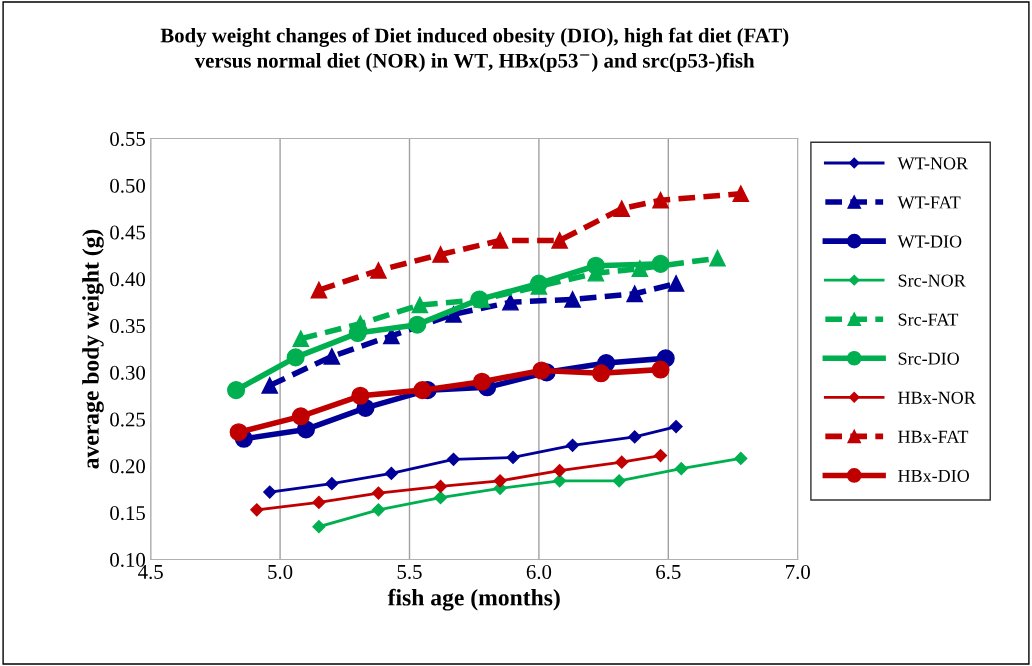 The width and height of the screenshot is (1032, 666). I want to click on y-tick-label: 0.55, so click(127, 139).